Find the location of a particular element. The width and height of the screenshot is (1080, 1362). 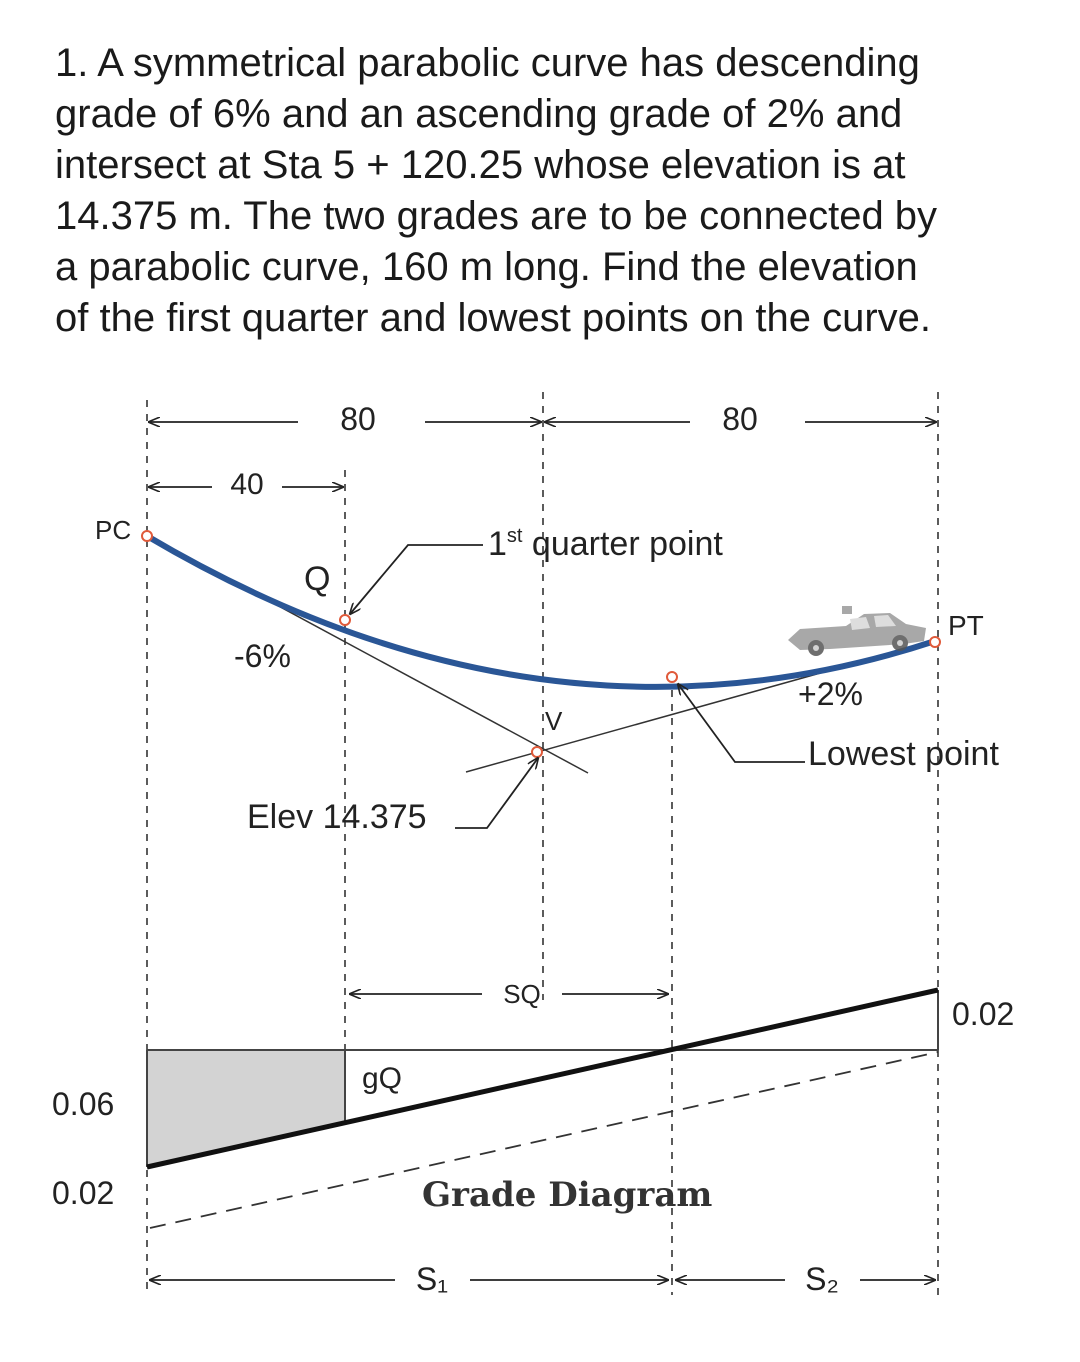

grade1-label: -6% is located at coordinates (262, 656).